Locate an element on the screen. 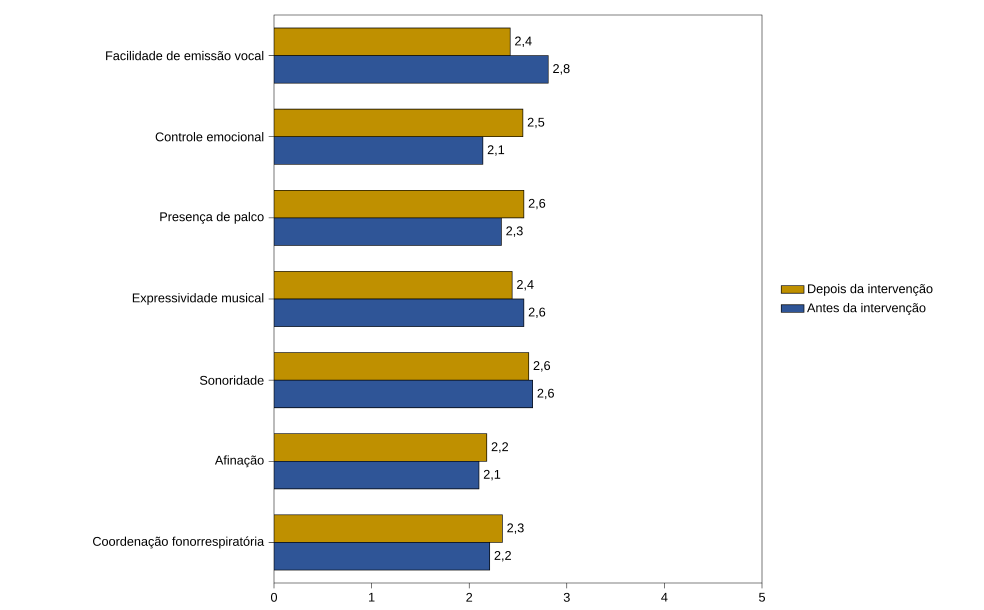 The image size is (984, 610). data-label: 2,8 is located at coordinates (561, 69).